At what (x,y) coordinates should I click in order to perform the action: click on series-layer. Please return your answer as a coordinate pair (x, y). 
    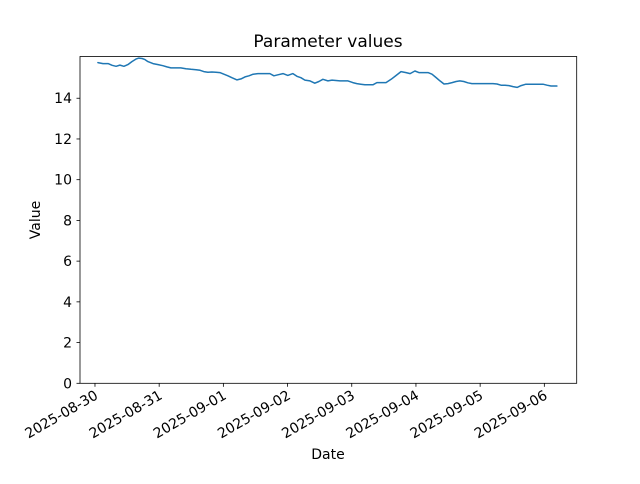
    Looking at the image, I should click on (327, 73).